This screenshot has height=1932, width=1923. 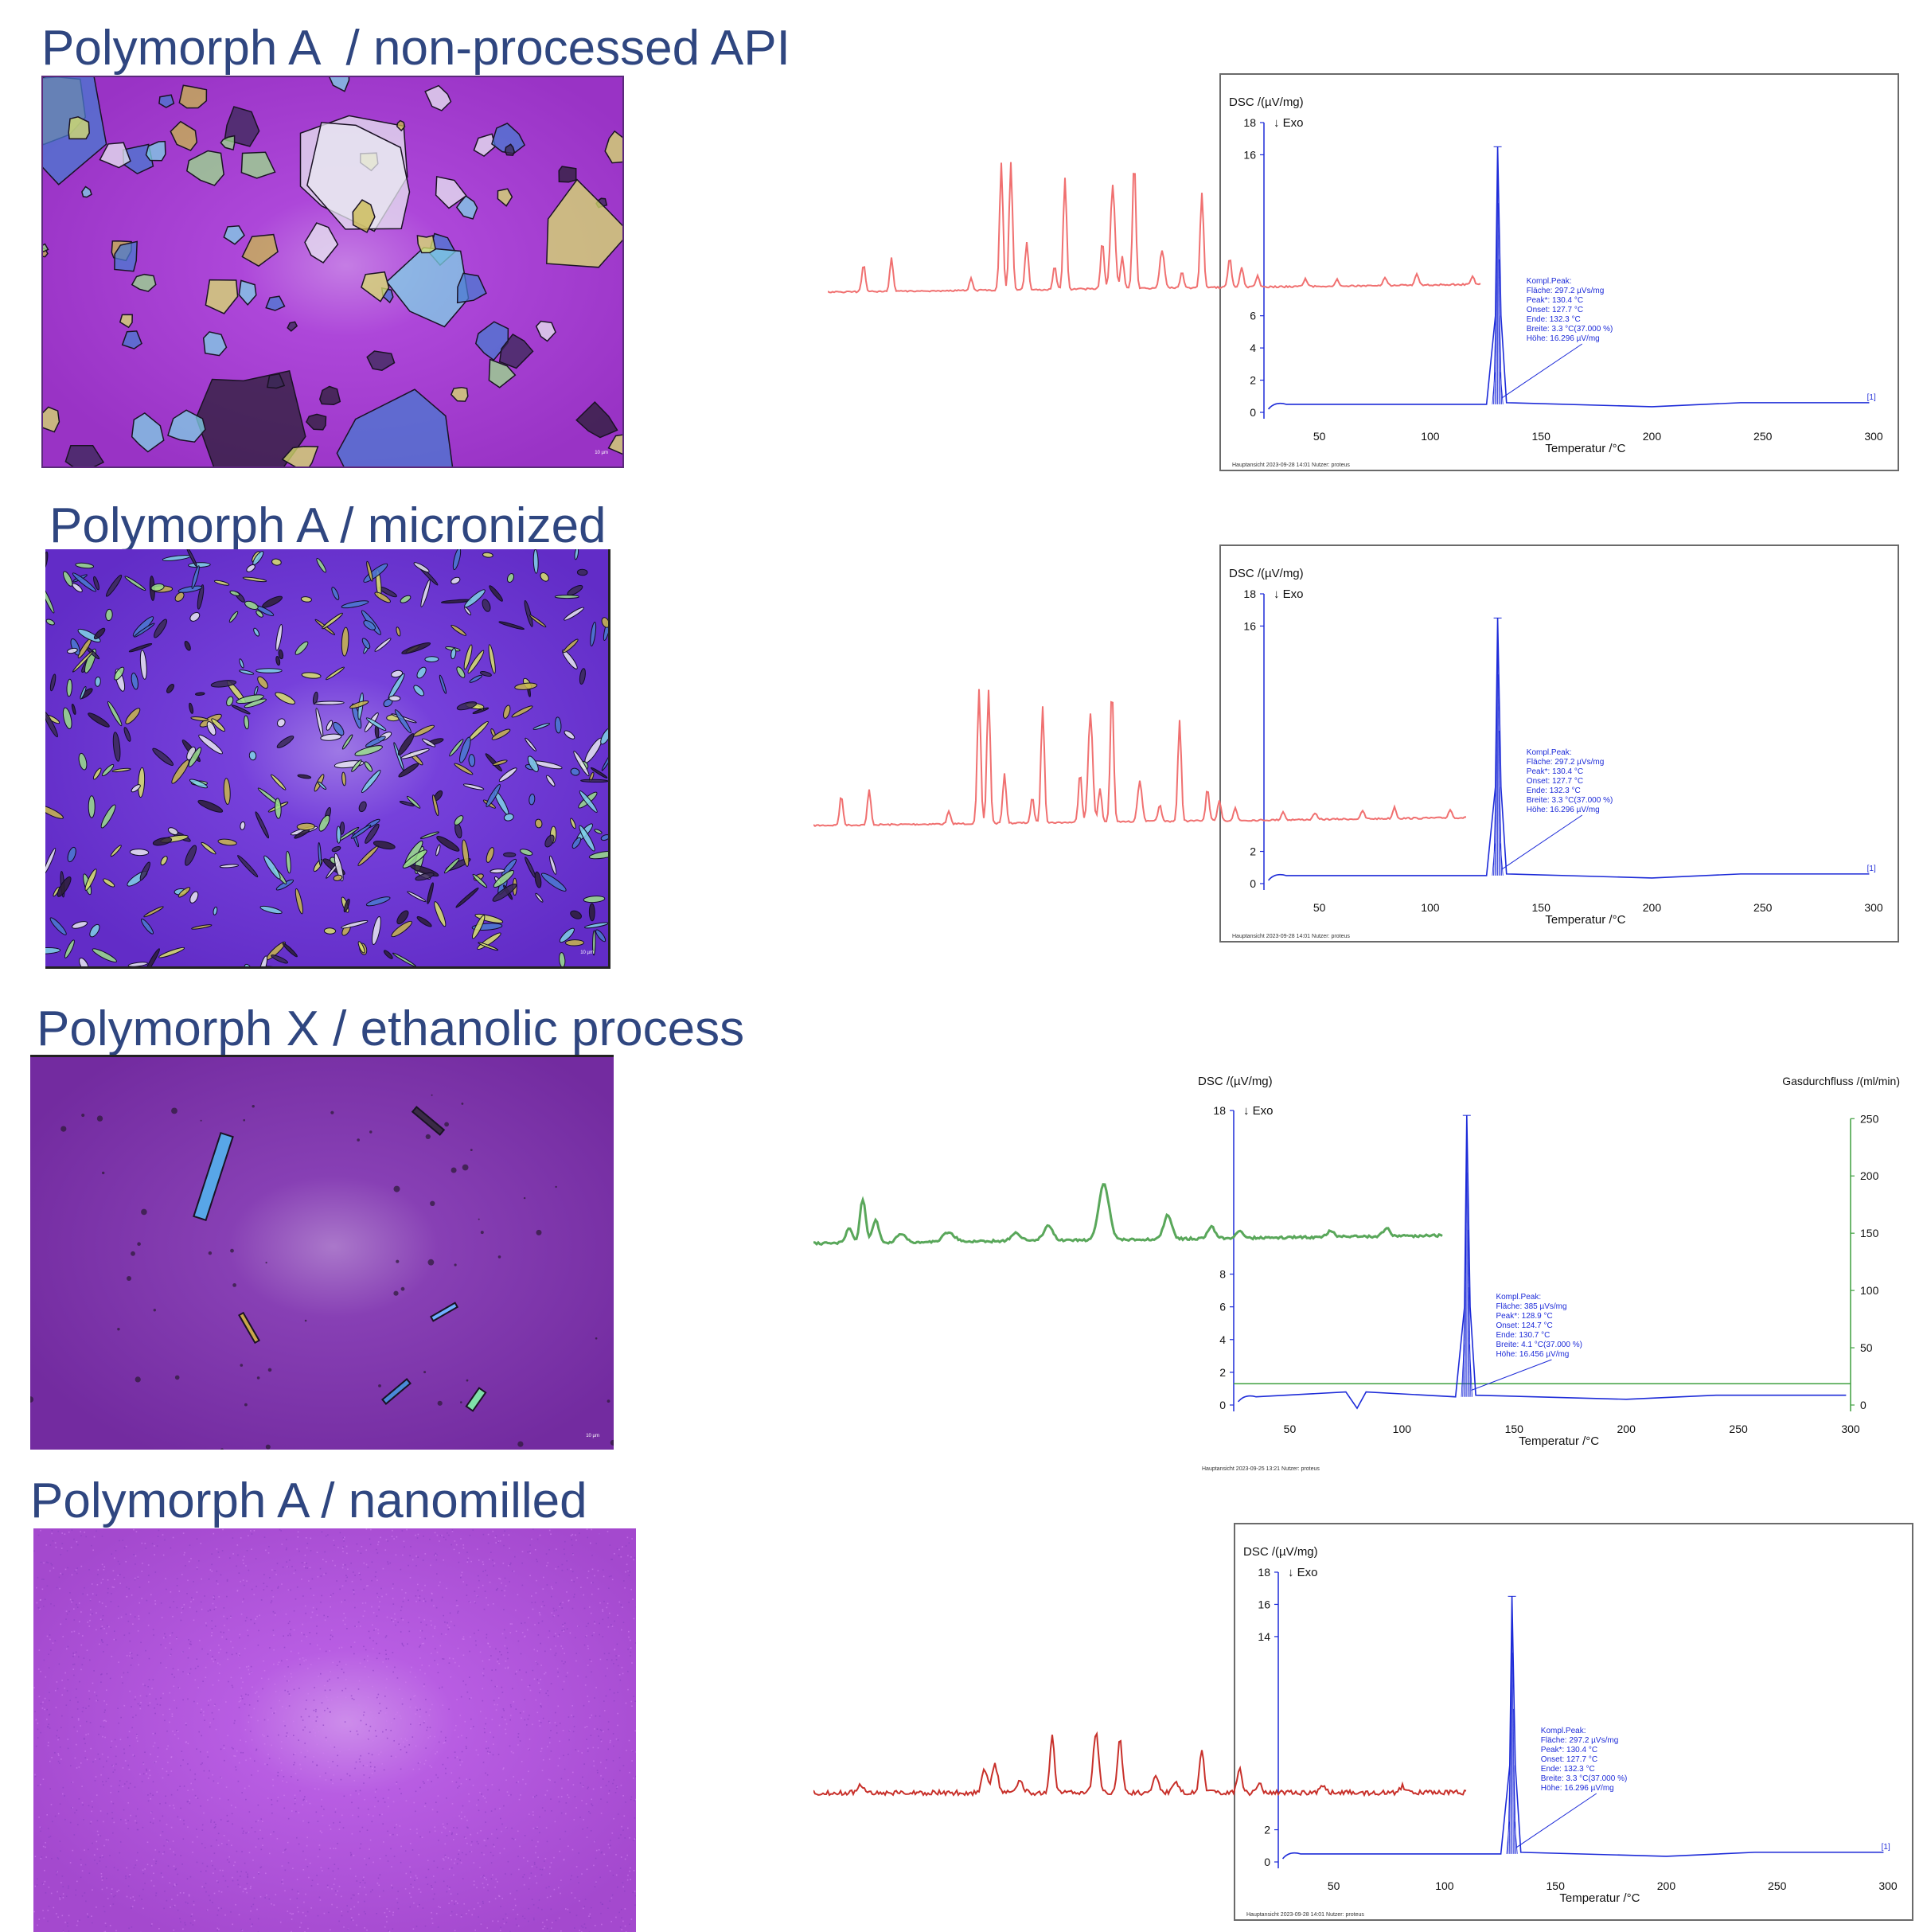 What do you see at coordinates (1863, 1405) in the screenshot?
I see `dsc-ytick-right: 0` at bounding box center [1863, 1405].